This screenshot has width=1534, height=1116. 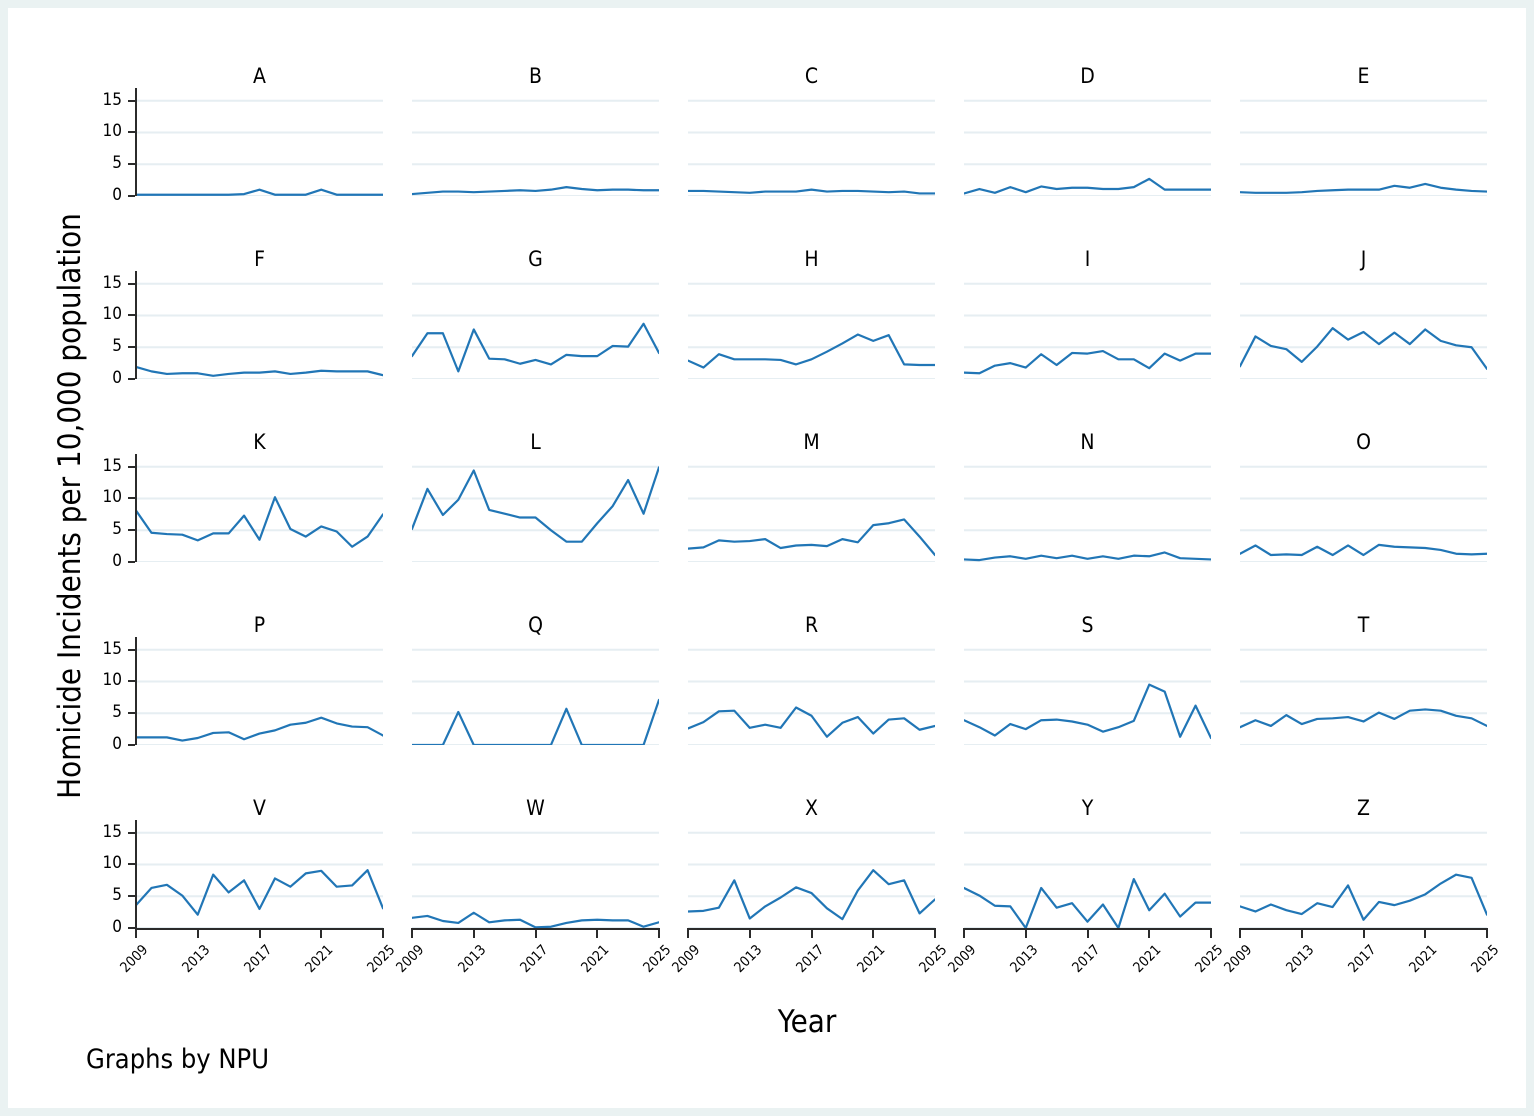 What do you see at coordinates (1363, 808) in the screenshot?
I see `panel-title: Z` at bounding box center [1363, 808].